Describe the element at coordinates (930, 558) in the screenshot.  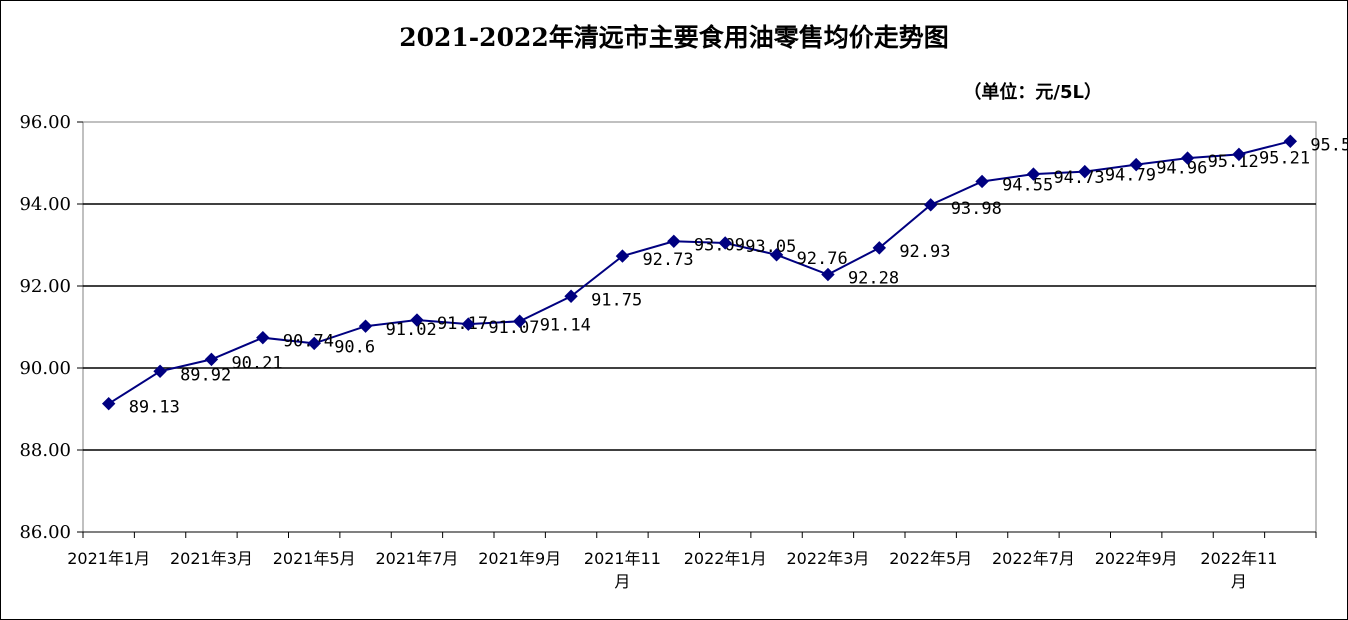
I see `x-tick-label: 2022年5月` at that location.